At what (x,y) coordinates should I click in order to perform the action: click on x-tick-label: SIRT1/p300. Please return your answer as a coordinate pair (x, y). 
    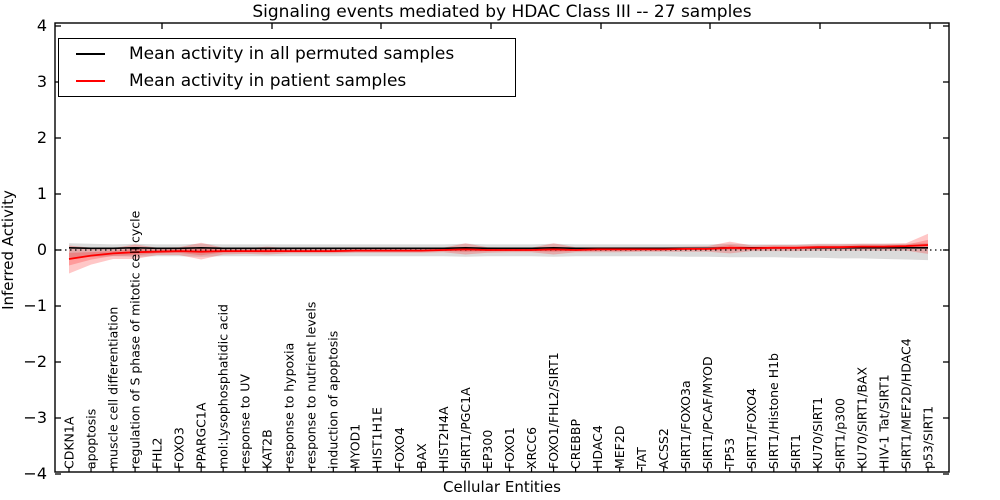
    Looking at the image, I should click on (839, 433).